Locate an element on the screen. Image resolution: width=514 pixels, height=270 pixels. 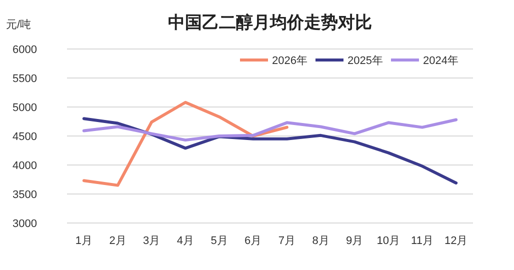
y-tick-label: 6000 is located at coordinates (24, 50).